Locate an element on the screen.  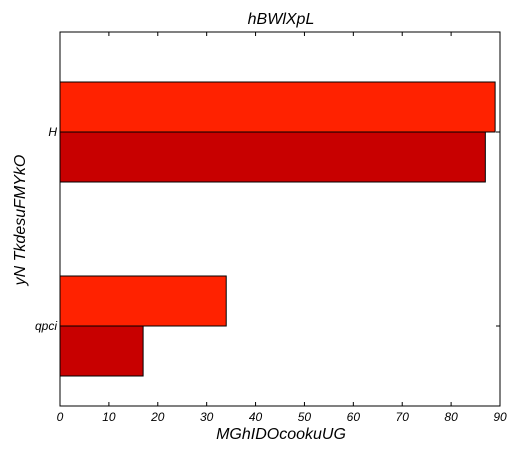
x-tick-label: 70 is located at coordinates (403, 417).